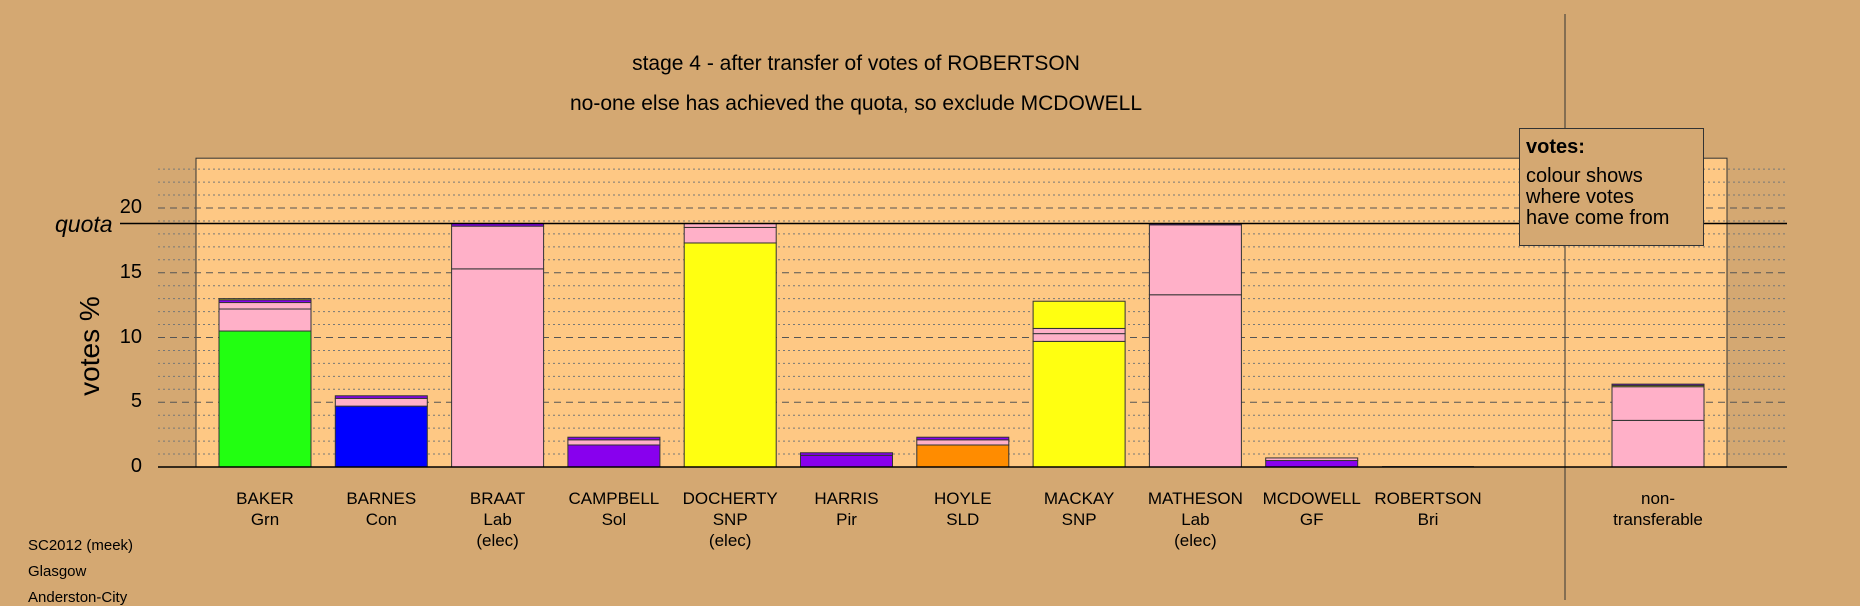 The width and height of the screenshot is (1860, 606). Describe the element at coordinates (136, 466) in the screenshot. I see `y-tick-label: 0` at that location.